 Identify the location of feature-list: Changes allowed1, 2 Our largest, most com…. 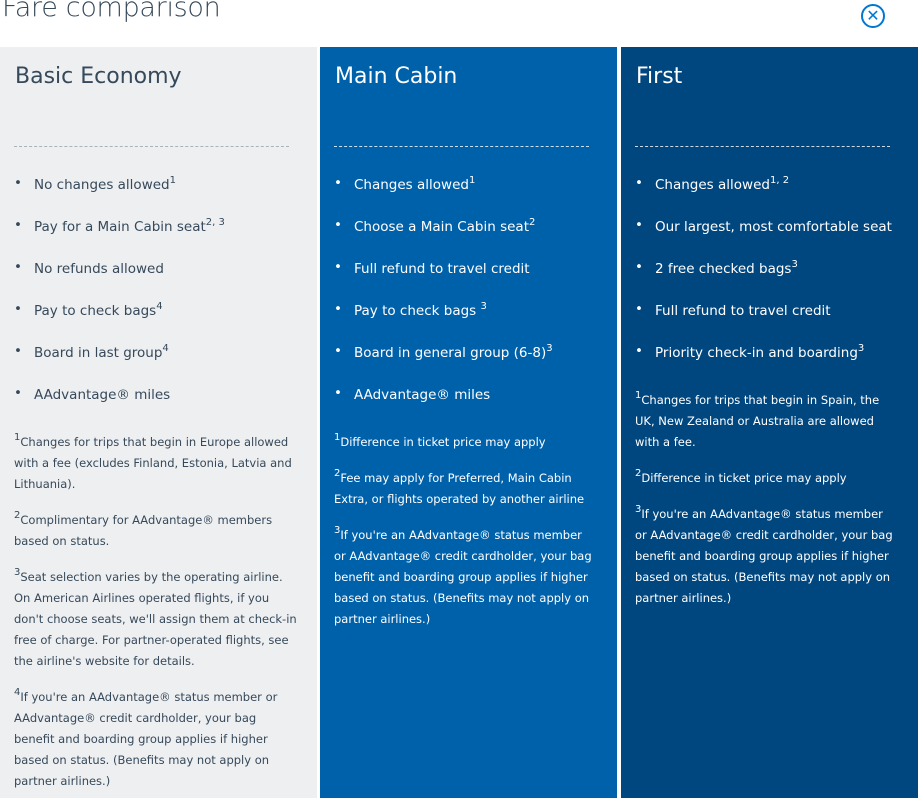
(769, 280).